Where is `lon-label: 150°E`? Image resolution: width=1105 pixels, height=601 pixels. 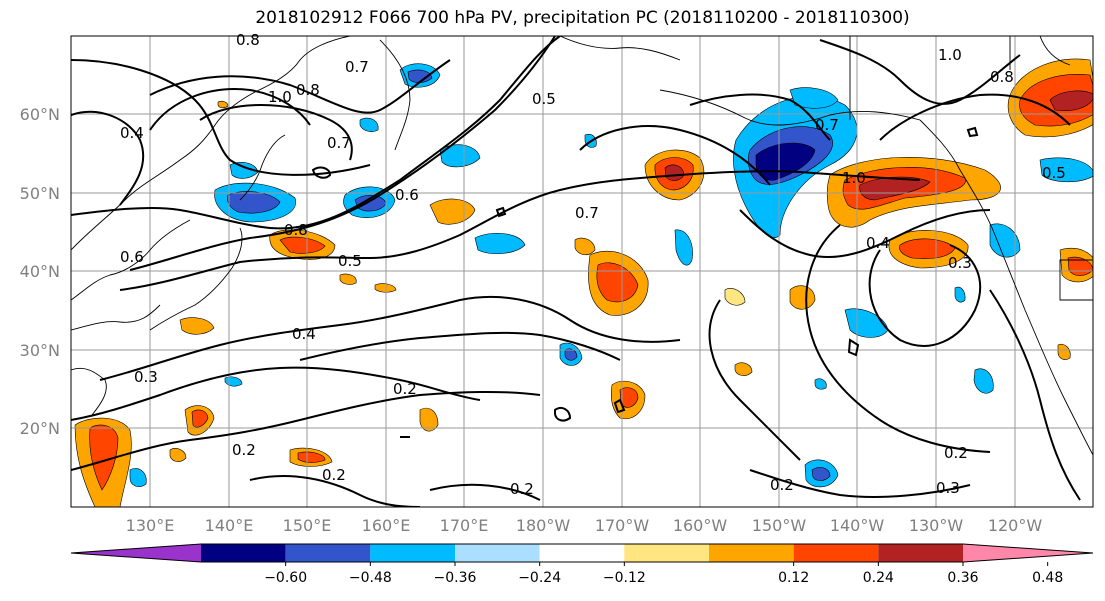 lon-label: 150°E is located at coordinates (307, 525).